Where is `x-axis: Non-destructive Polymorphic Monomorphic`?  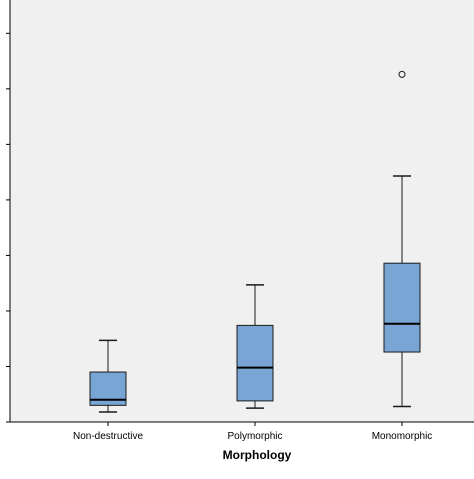
x-axis: Non-destructive Polymorphic Monomorphic is located at coordinates (242, 431).